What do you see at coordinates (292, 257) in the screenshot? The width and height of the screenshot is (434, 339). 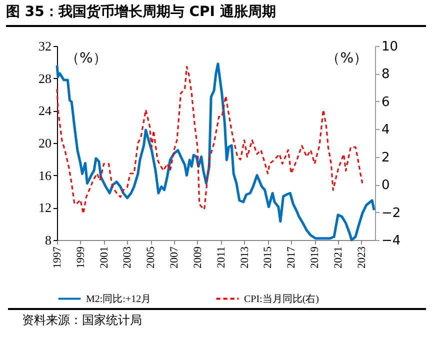 I see `x-tick-label: 2017` at bounding box center [292, 257].